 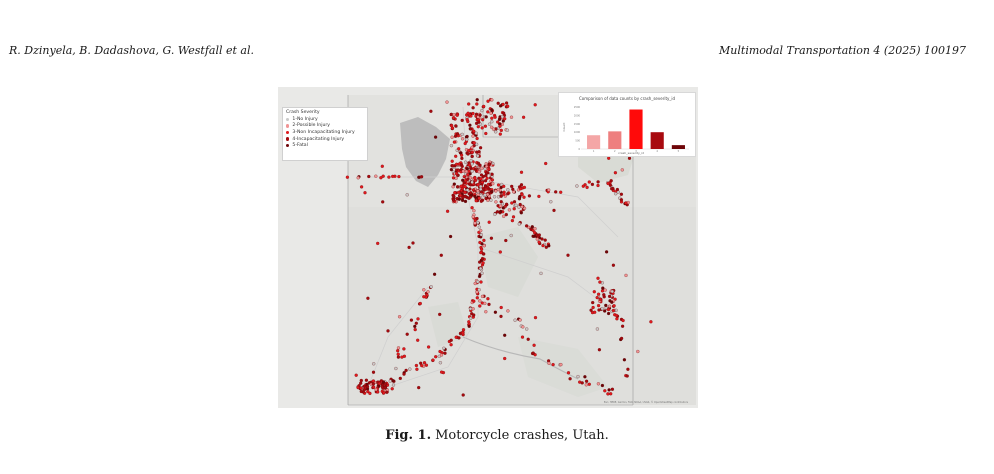 What do you see at coordinates (636, 151) in the screenshot?
I see `chart-x-tick-label: 3` at bounding box center [636, 151].